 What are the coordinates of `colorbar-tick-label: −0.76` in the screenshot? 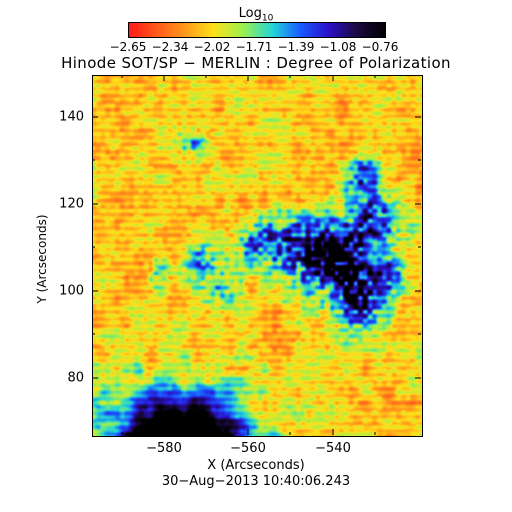 It's located at (380, 47).